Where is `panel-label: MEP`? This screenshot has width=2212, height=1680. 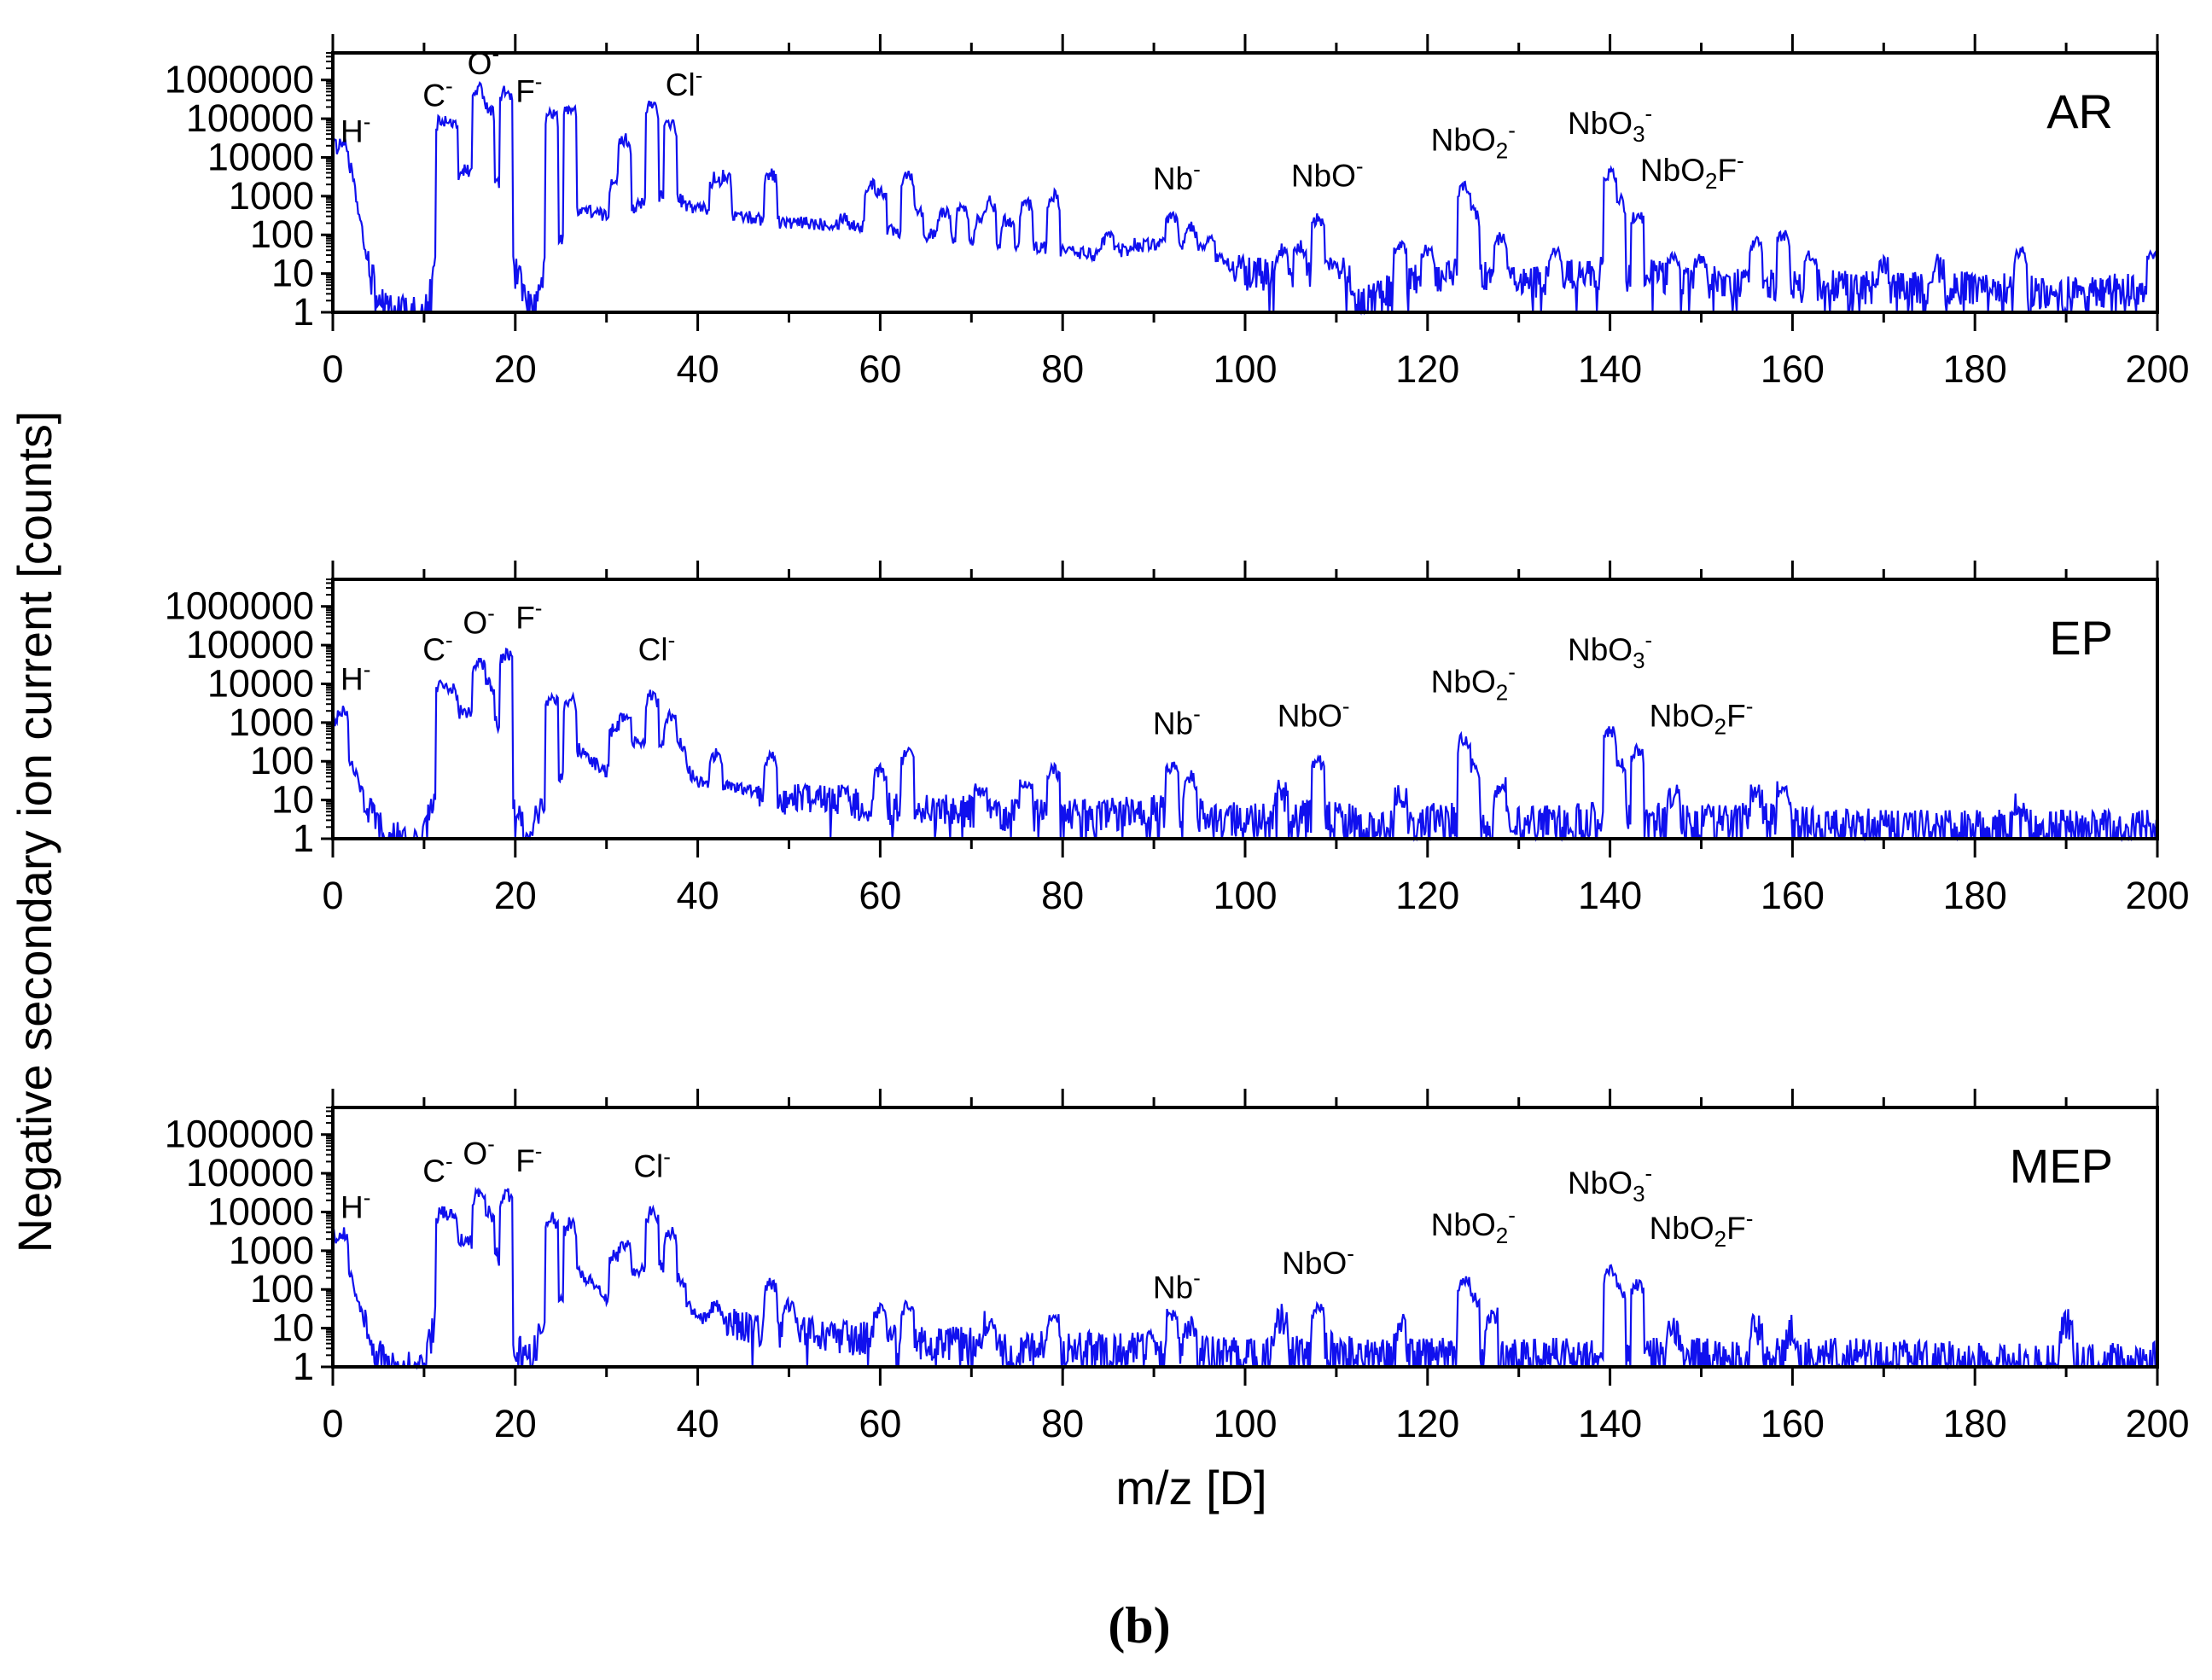
panel-label: MEP is located at coordinates (2061, 1166).